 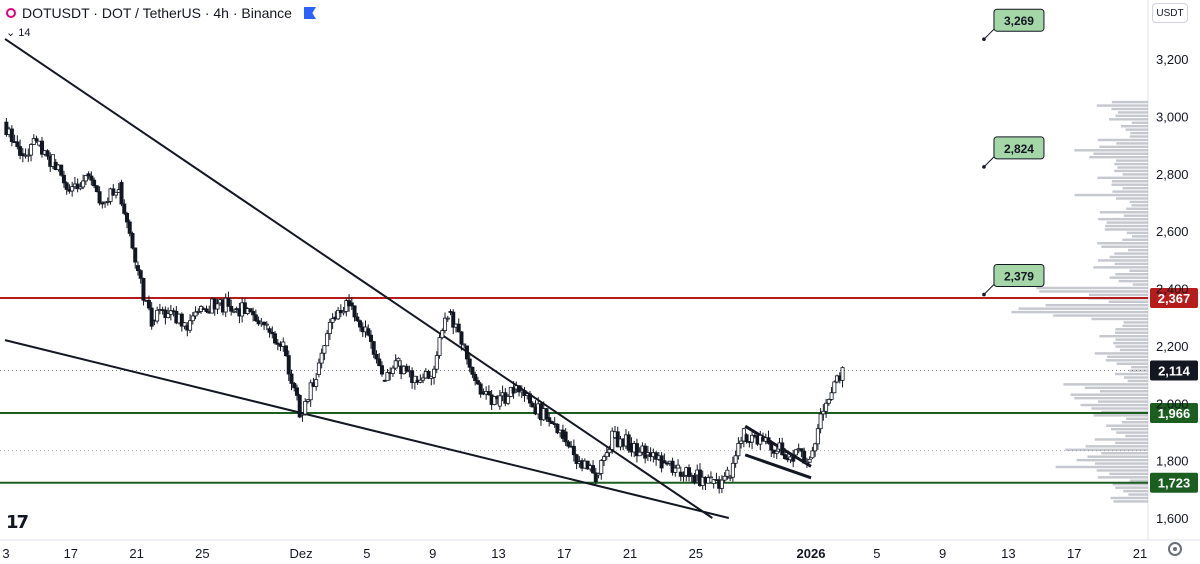 What do you see at coordinates (18, 33) in the screenshot?
I see `indicator-legend: ⌄ 14` at bounding box center [18, 33].